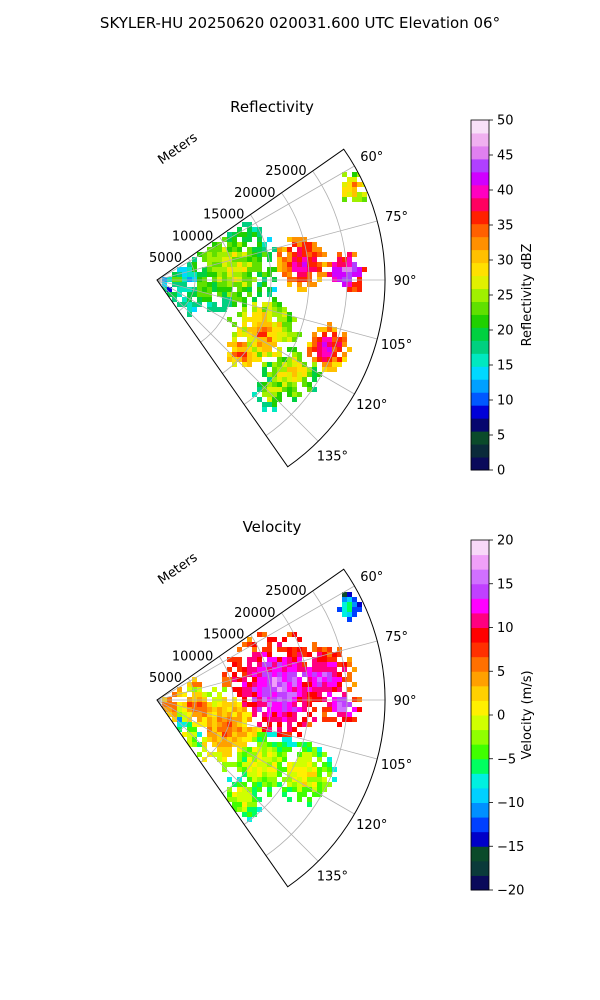  What do you see at coordinates (505, 261) in the screenshot?
I see `colorbar-tick-label: 30` at bounding box center [505, 261].